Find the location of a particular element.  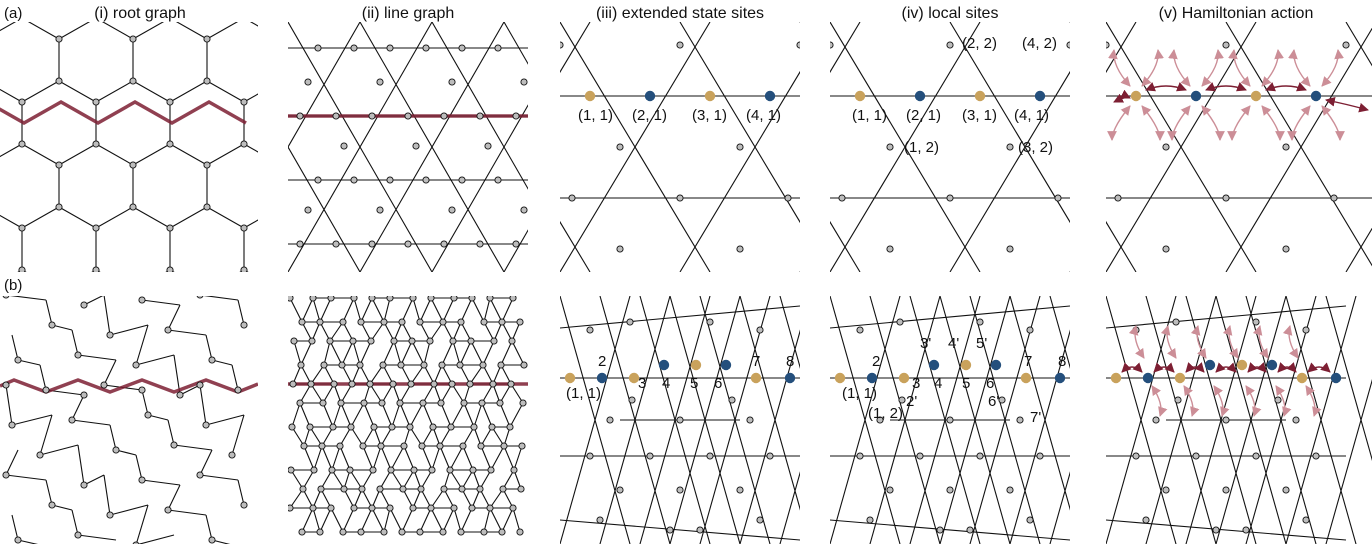

a-extended-state-sites is located at coordinates (680, 147).